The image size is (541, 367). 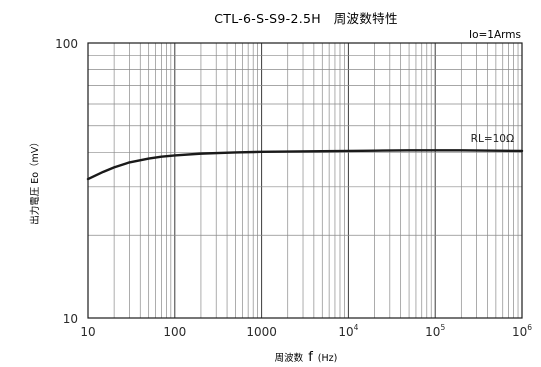 I want to click on series-line, so click(x=305, y=165).